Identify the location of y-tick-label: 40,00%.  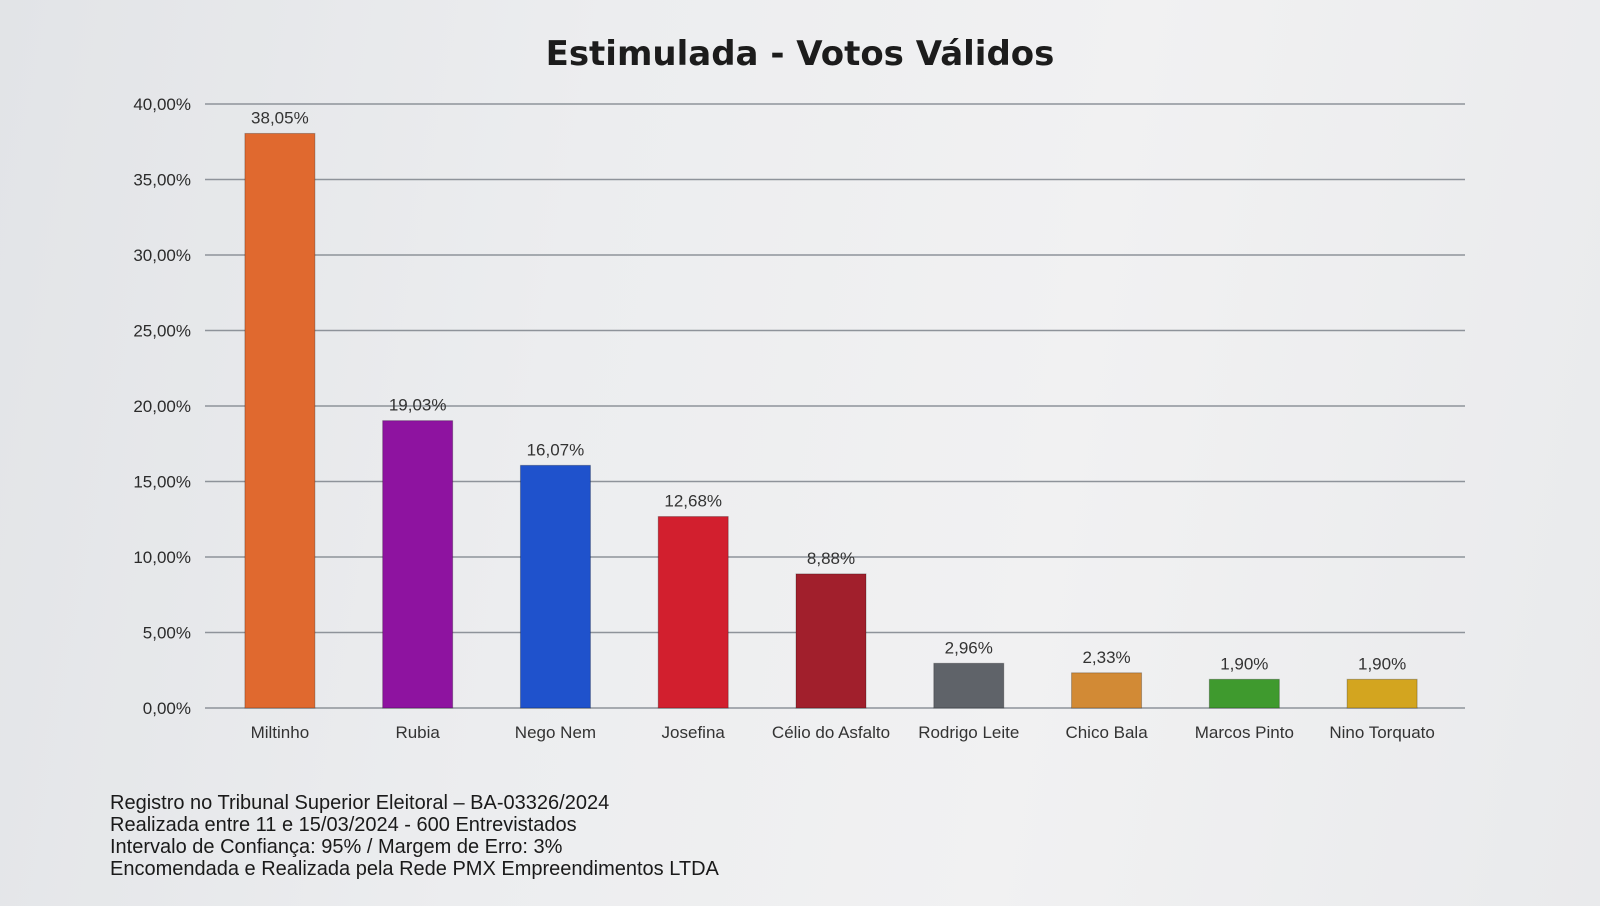
(162, 104).